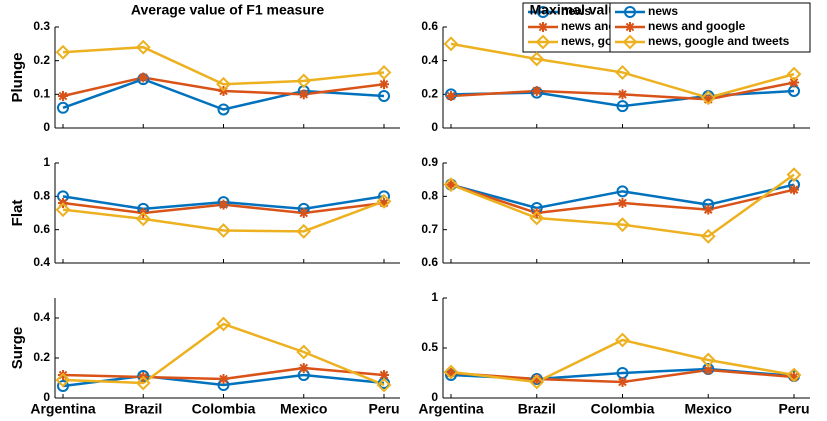 The image size is (827, 421). I want to click on y-tick-label: 0.3, so click(41, 26).